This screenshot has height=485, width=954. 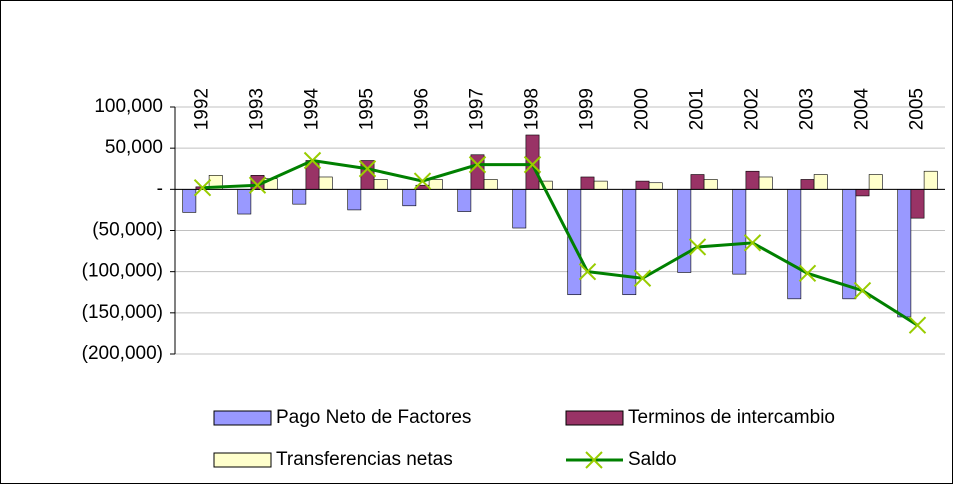 I want to click on y-tick-label: (50,000), so click(x=127, y=230).